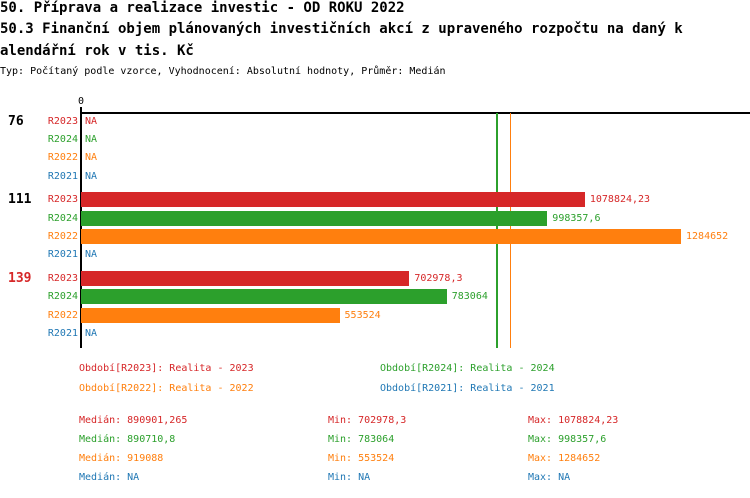  I want to click on axis-zero-tick-label: 0, so click(81, 101).